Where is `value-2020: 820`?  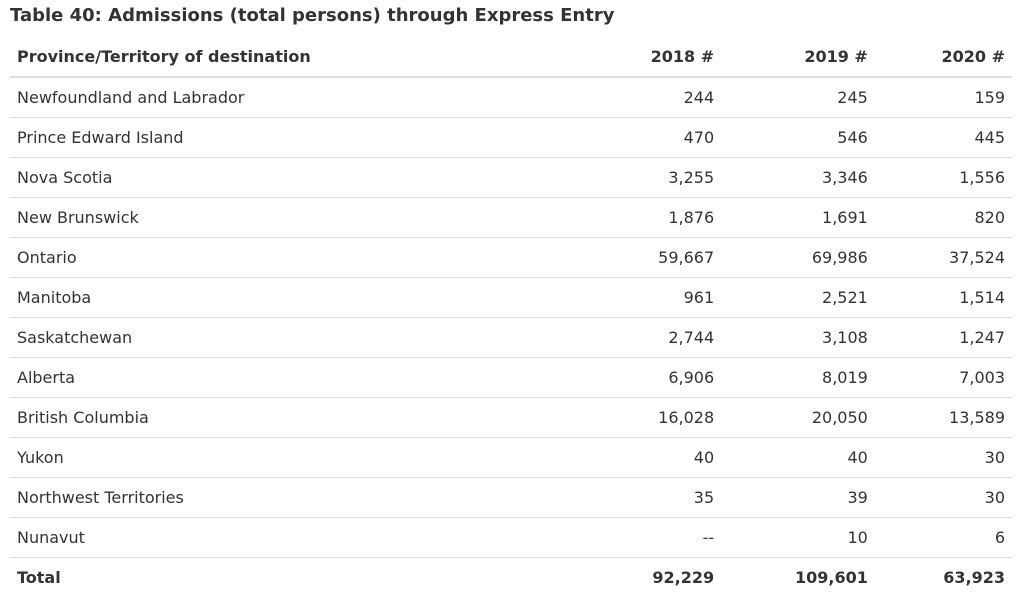 value-2020: 820 is located at coordinates (943, 217).